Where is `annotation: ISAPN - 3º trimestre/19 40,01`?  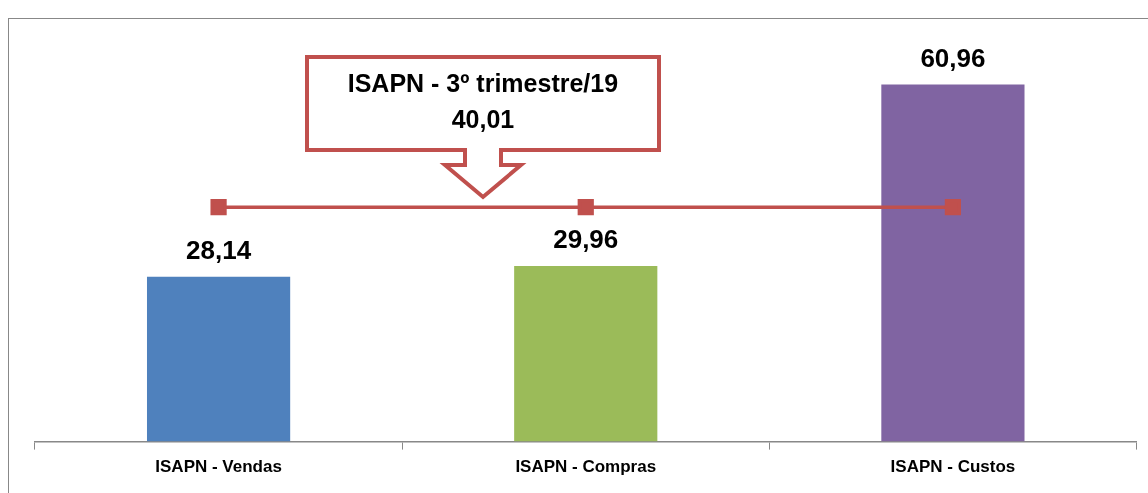
annotation: ISAPN - 3º trimestre/19 40,01 is located at coordinates (483, 102).